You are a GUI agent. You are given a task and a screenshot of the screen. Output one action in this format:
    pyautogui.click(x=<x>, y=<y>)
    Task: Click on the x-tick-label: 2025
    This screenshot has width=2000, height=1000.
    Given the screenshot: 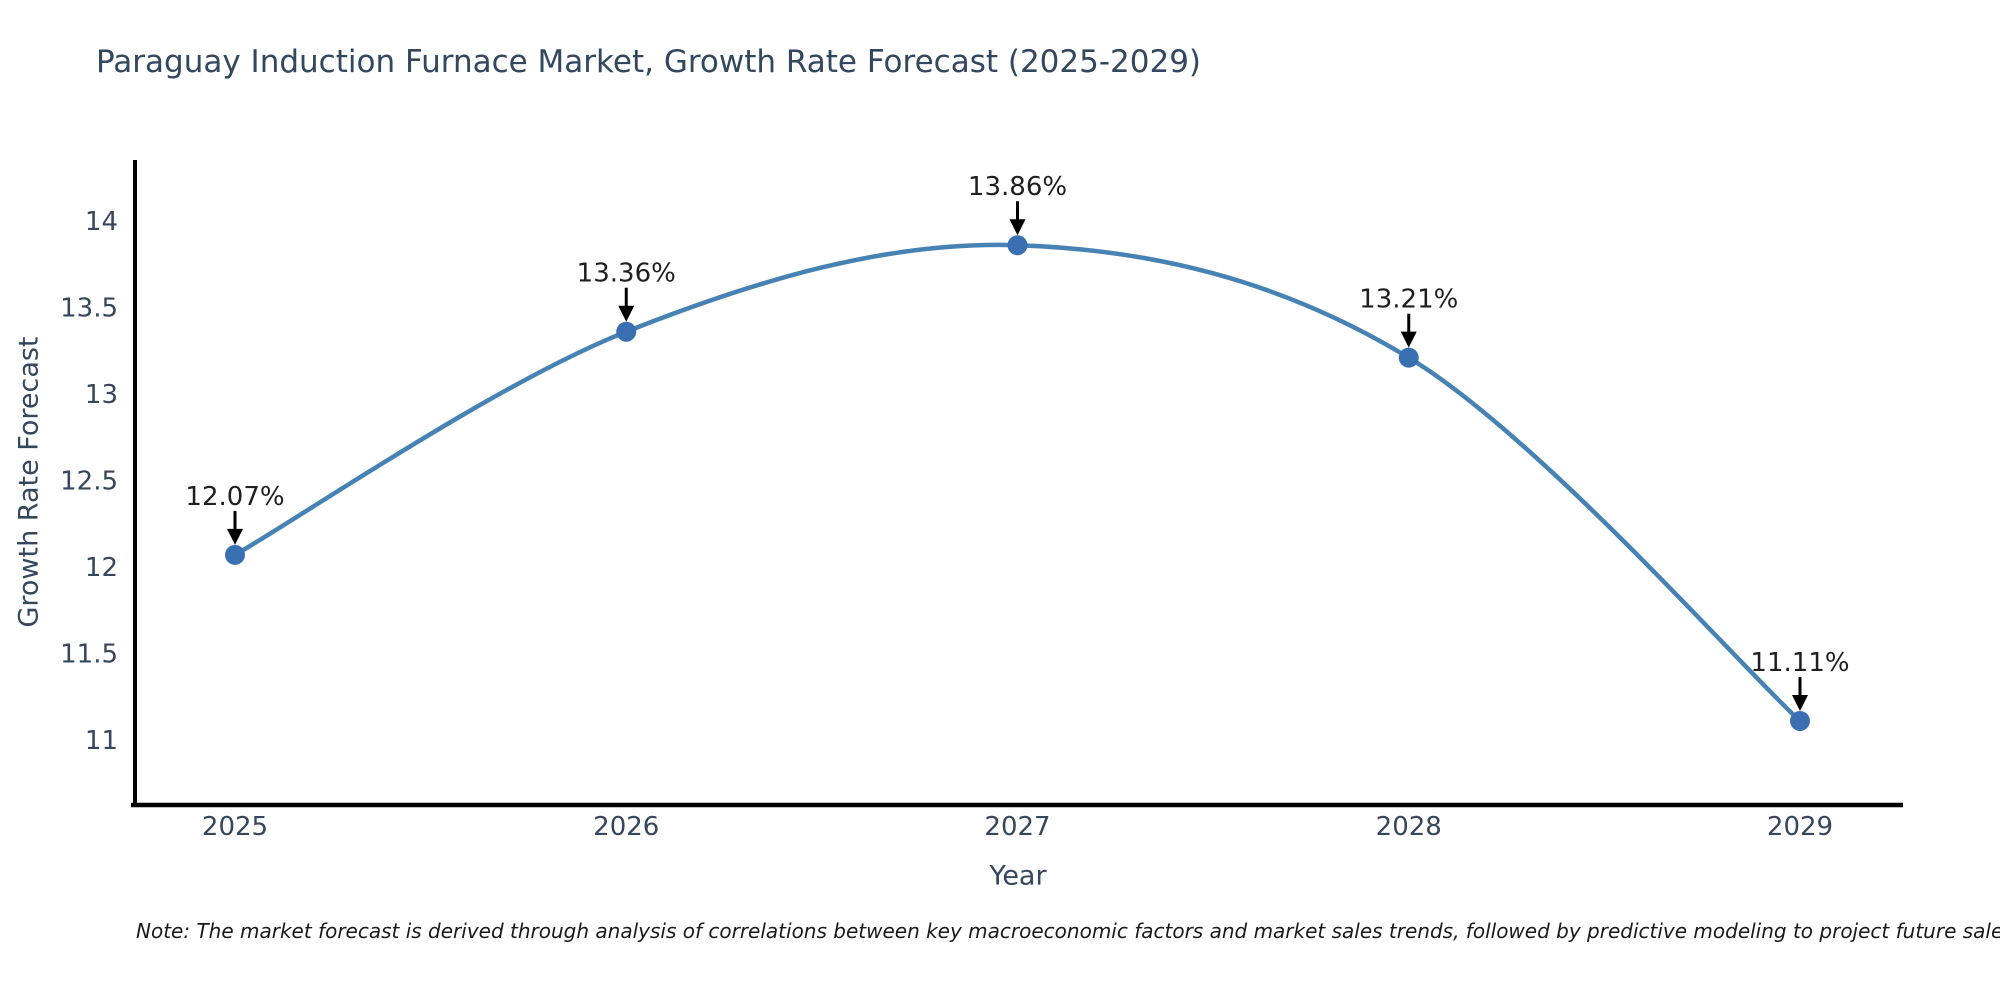 What is the action you would take?
    pyautogui.click(x=235, y=827)
    